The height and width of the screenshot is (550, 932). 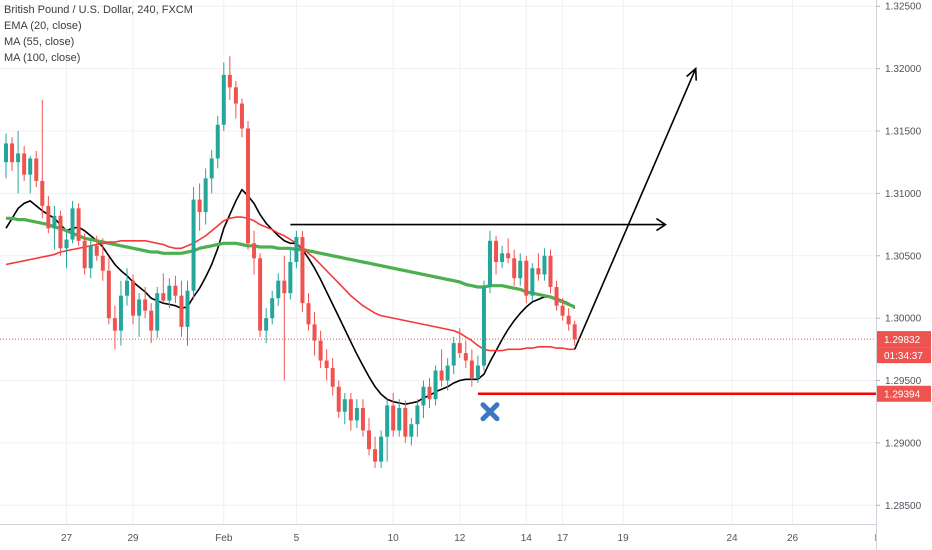 I want to click on x-tick-label: 5, so click(x=297, y=538).